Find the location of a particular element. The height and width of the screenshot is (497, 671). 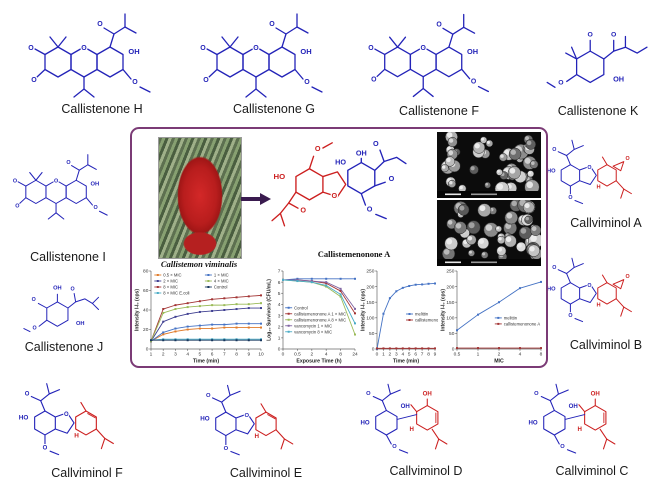

structure-callistemenonone-a: O O HO O HO OH O O O is located at coordinates (353, 189).